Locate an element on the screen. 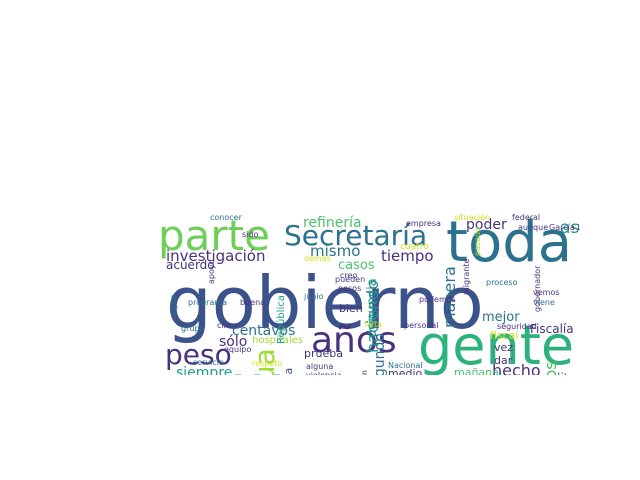  word-proceso: proceso is located at coordinates (502, 282).